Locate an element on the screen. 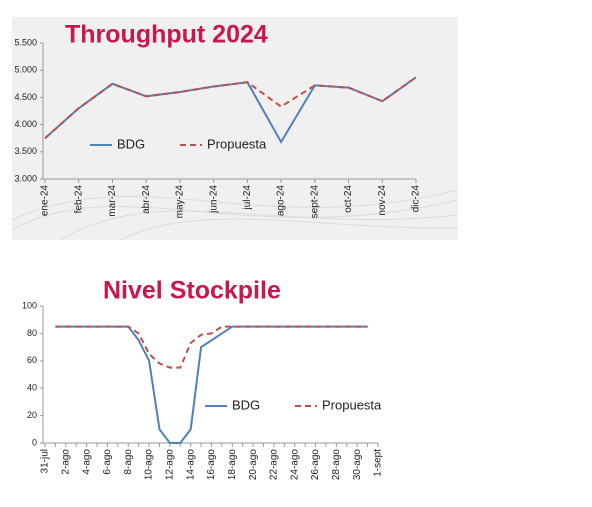 This screenshot has width=592, height=507. x-tick-label: 16-ago is located at coordinates (211, 465).